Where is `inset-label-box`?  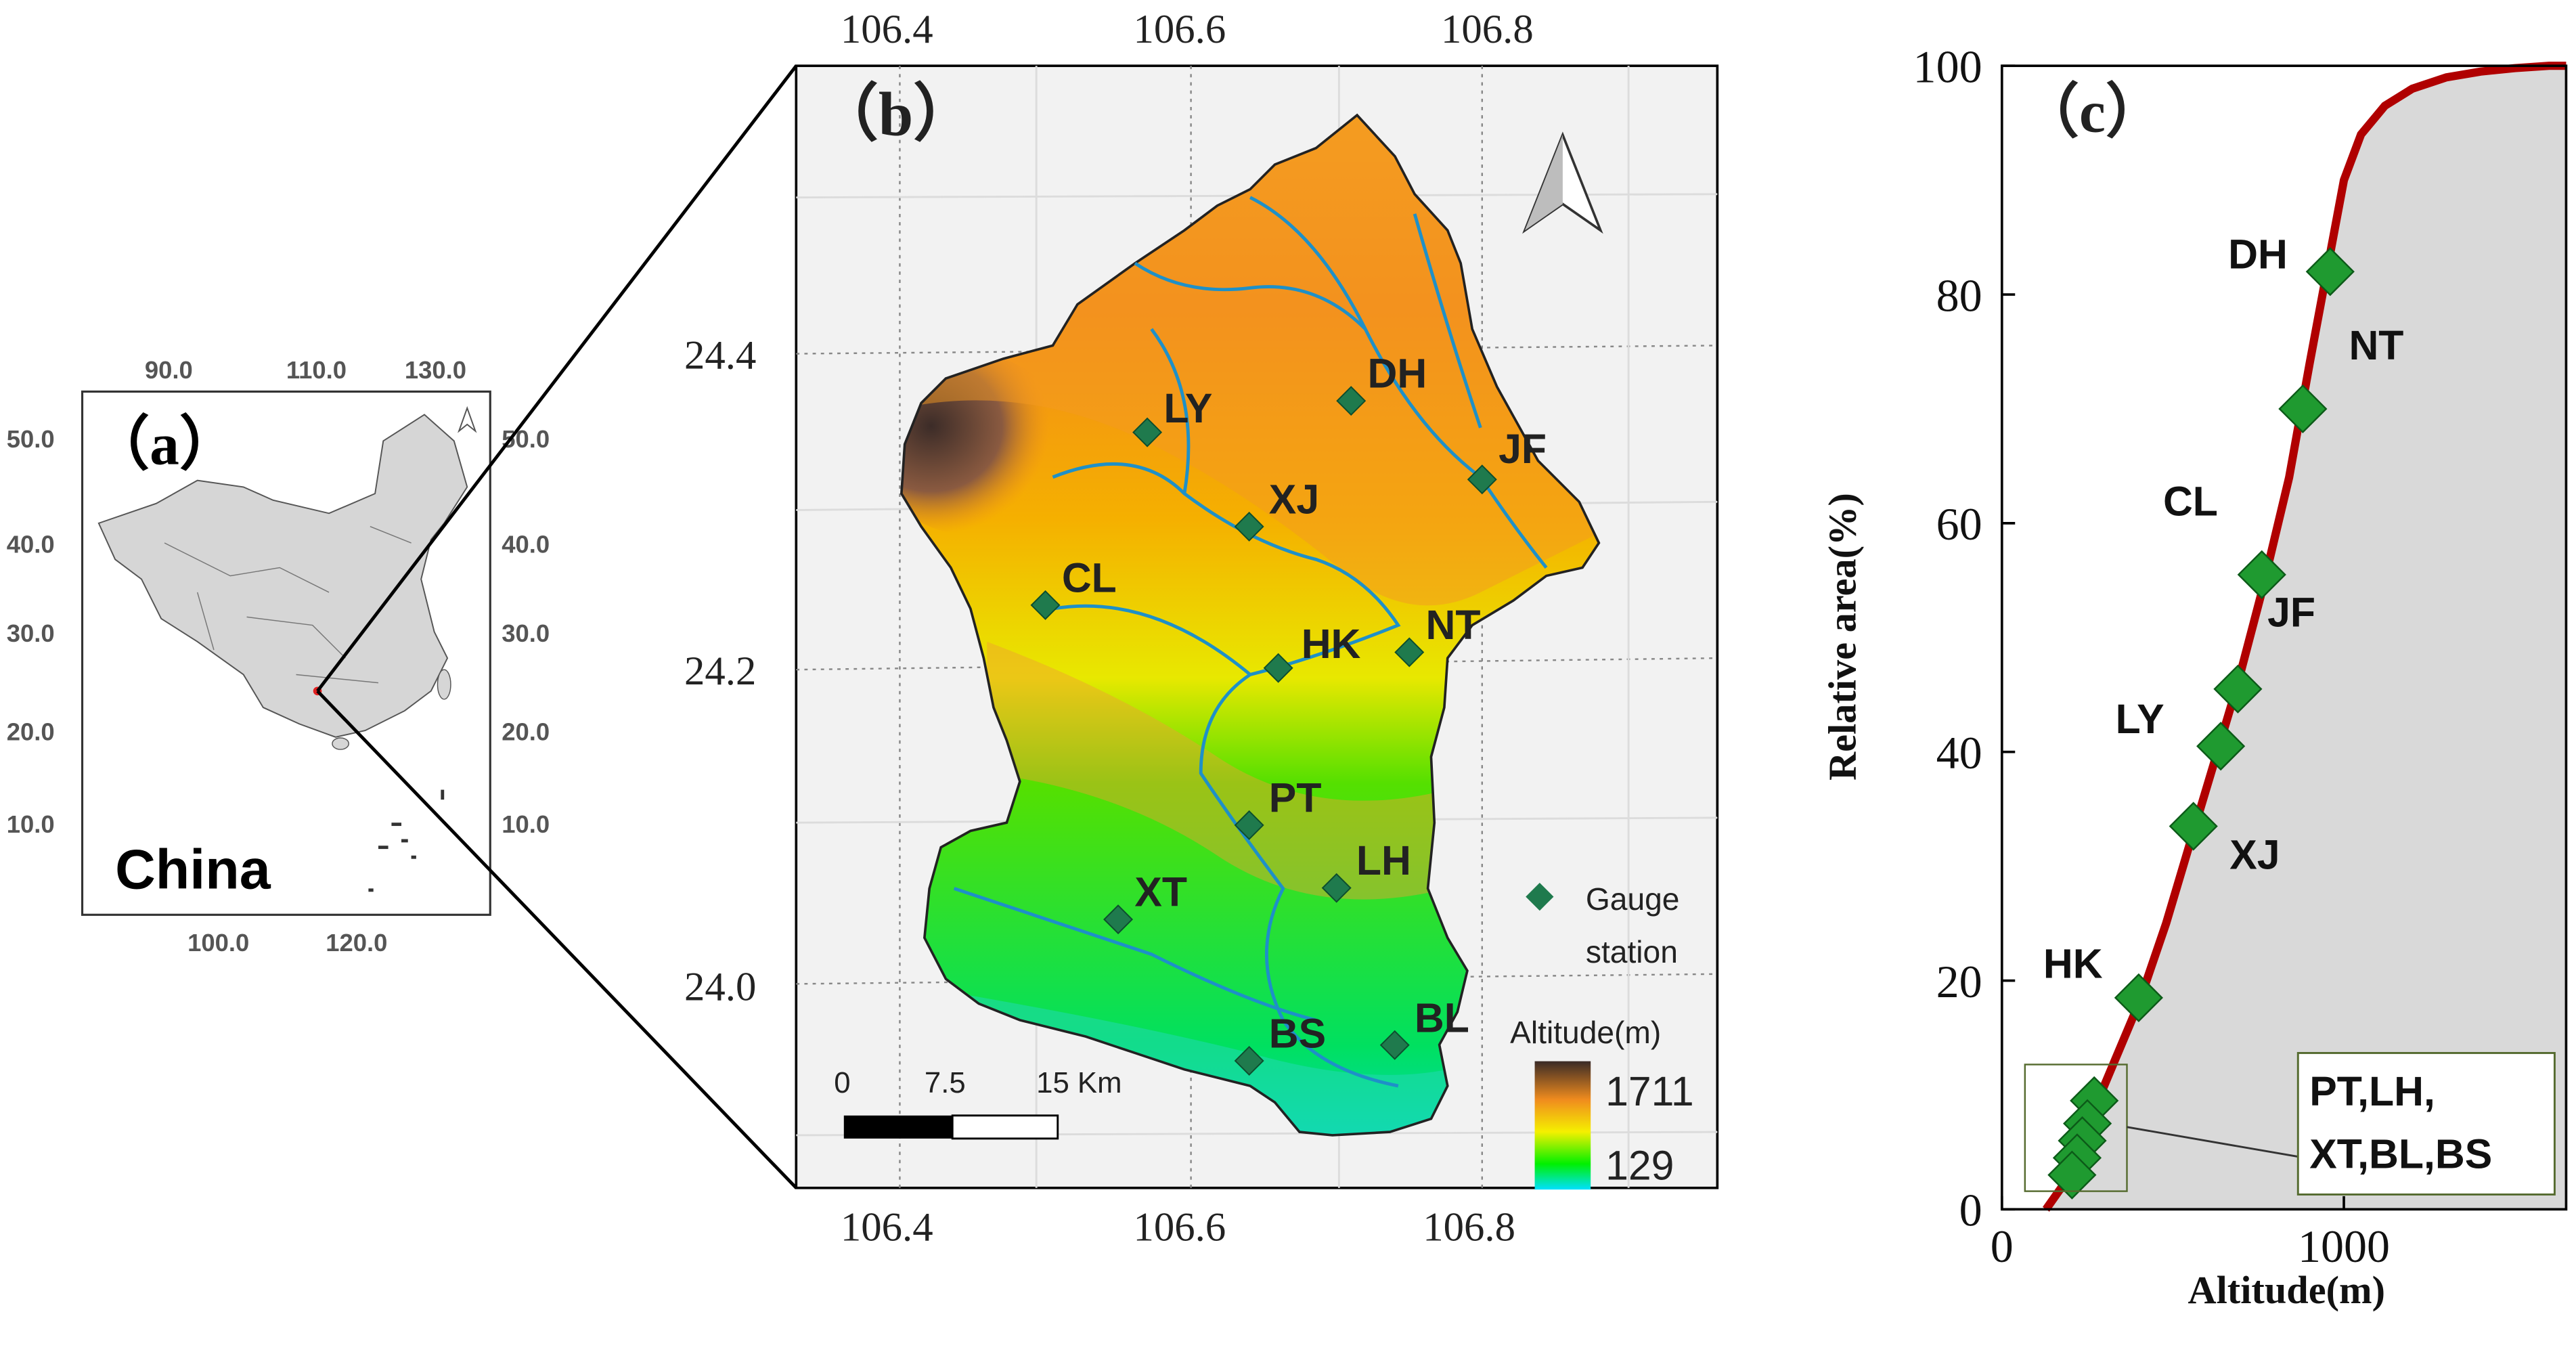 inset-label-box is located at coordinates (2426, 1123).